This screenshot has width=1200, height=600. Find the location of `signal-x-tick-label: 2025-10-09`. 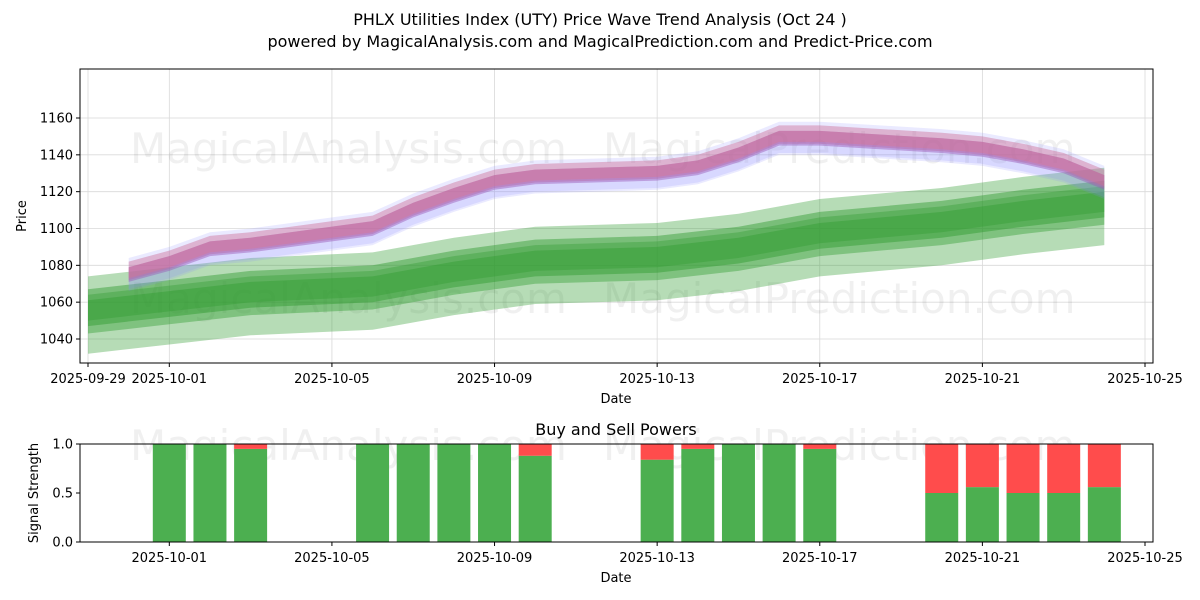

signal-x-tick-label: 2025-10-09 is located at coordinates (495, 558).